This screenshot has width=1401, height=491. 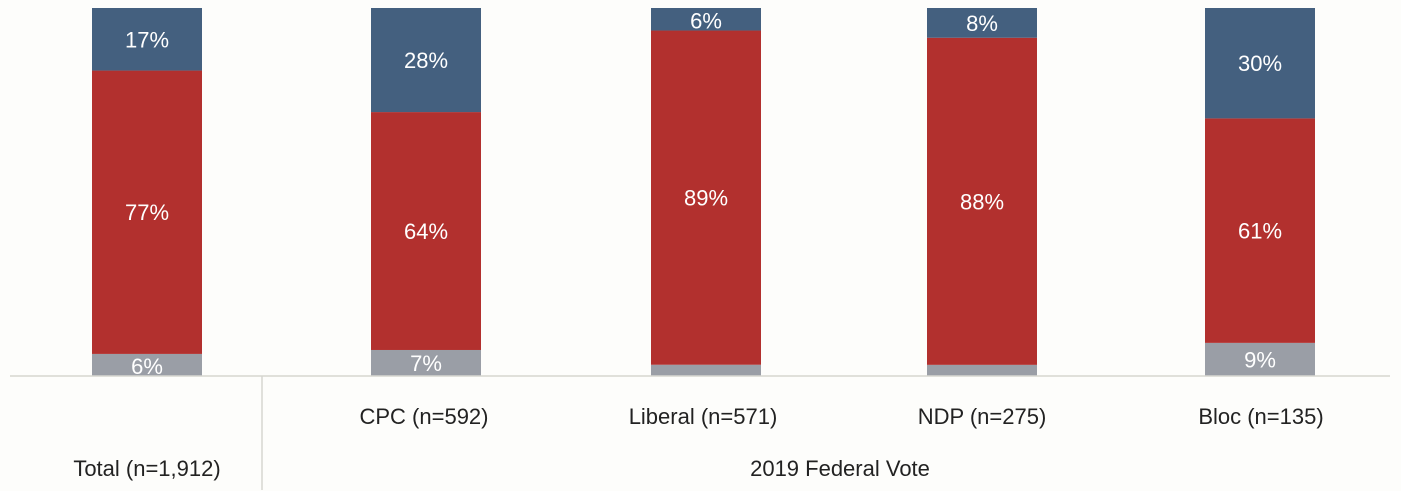 What do you see at coordinates (703, 416) in the screenshot?
I see `tick-label-liberal: Liberal (n=571)` at bounding box center [703, 416].